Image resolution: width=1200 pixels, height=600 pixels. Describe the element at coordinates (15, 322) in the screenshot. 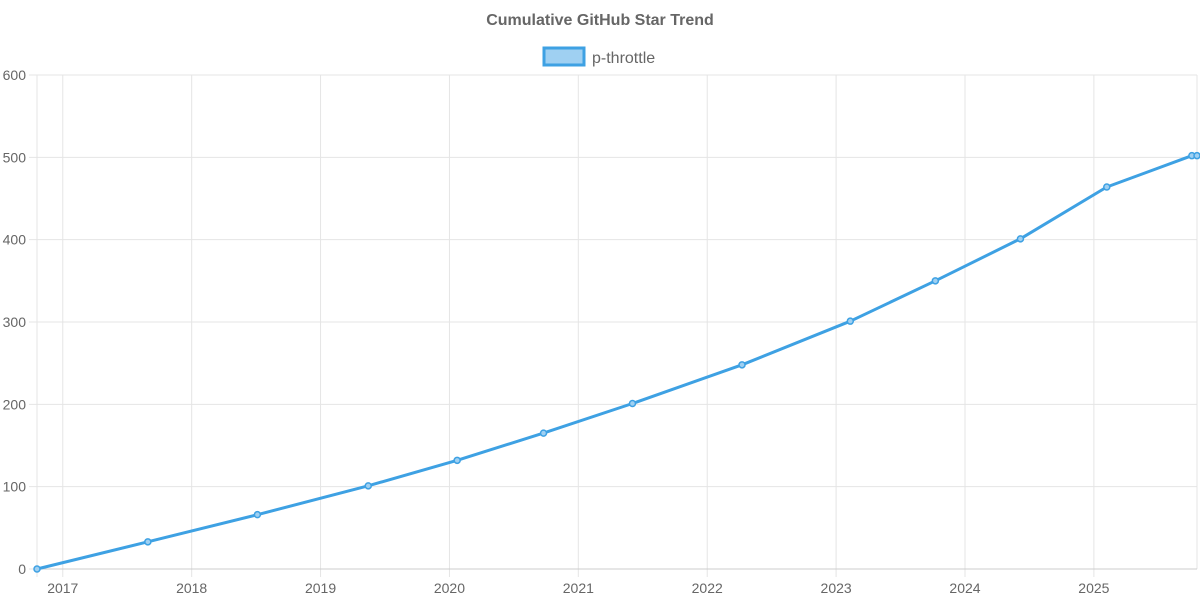

I see `y-tick-label: 300` at that location.